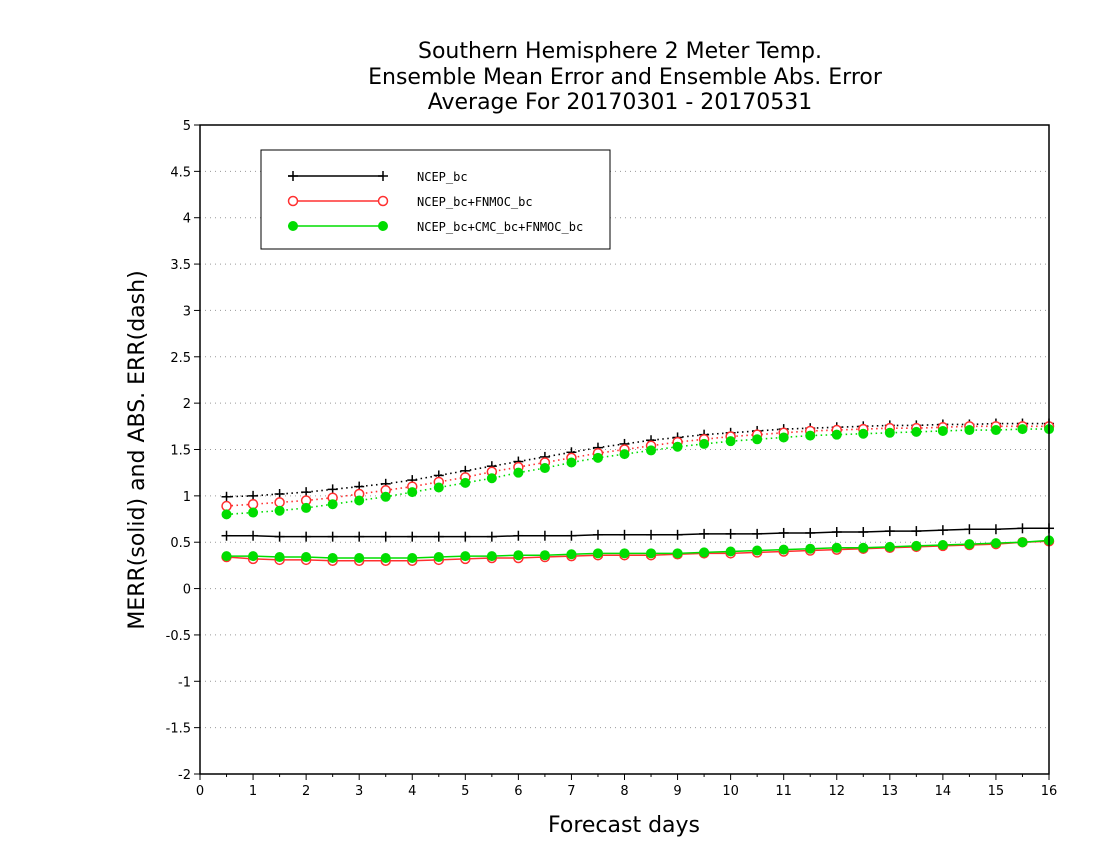 The height and width of the screenshot is (850, 1100). What do you see at coordinates (624, 791) in the screenshot?
I see `x-tick-label: 8` at bounding box center [624, 791].